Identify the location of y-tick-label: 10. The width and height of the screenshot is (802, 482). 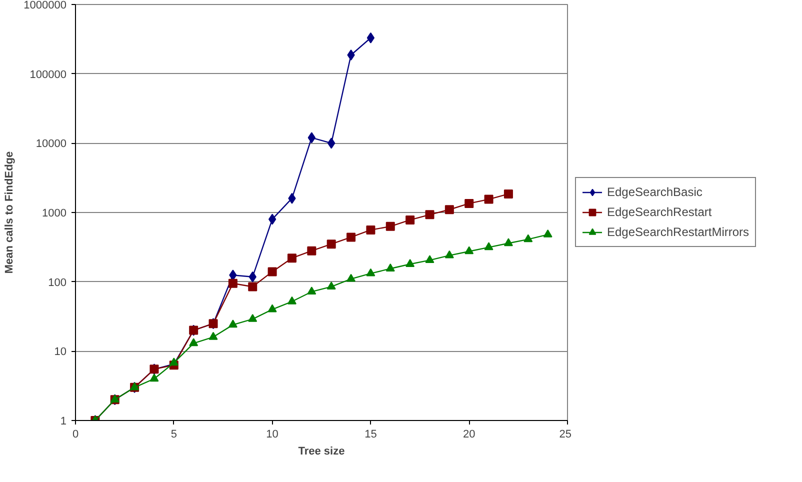
(60, 352).